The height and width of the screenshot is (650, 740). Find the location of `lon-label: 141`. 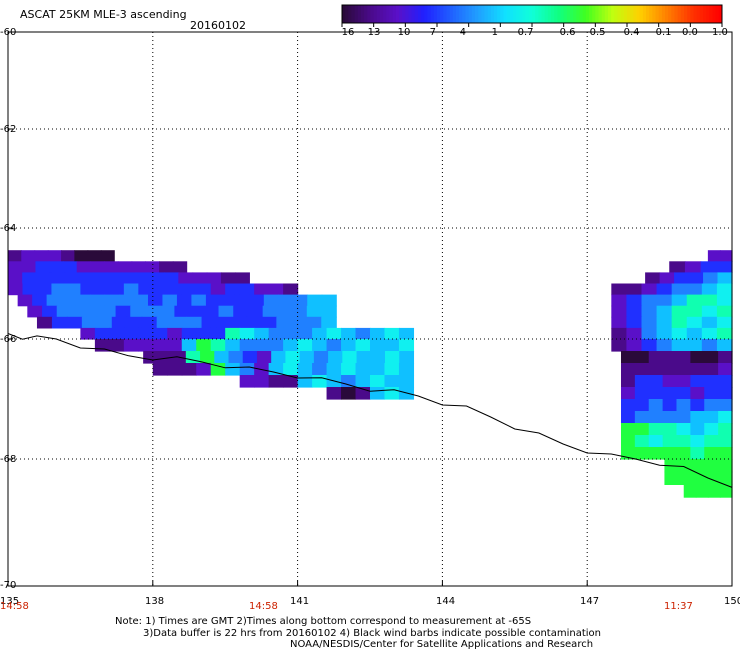

lon-label: 141 is located at coordinates (300, 601).